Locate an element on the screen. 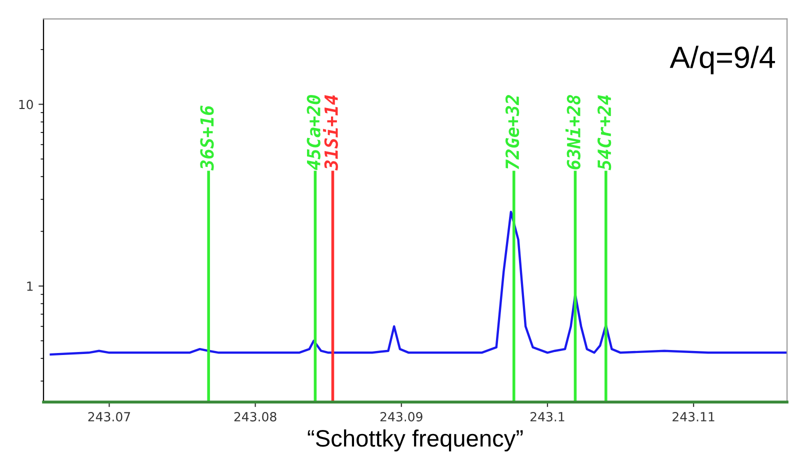 The width and height of the screenshot is (791, 473). x-axis-title: “Schottky frequency” is located at coordinates (415, 440).